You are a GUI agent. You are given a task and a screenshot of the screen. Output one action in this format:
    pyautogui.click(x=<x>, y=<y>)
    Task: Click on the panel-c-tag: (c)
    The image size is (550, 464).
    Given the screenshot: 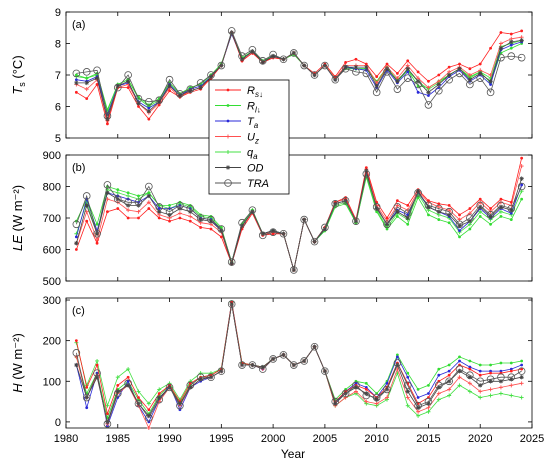 What is the action you would take?
    pyautogui.click(x=78, y=311)
    